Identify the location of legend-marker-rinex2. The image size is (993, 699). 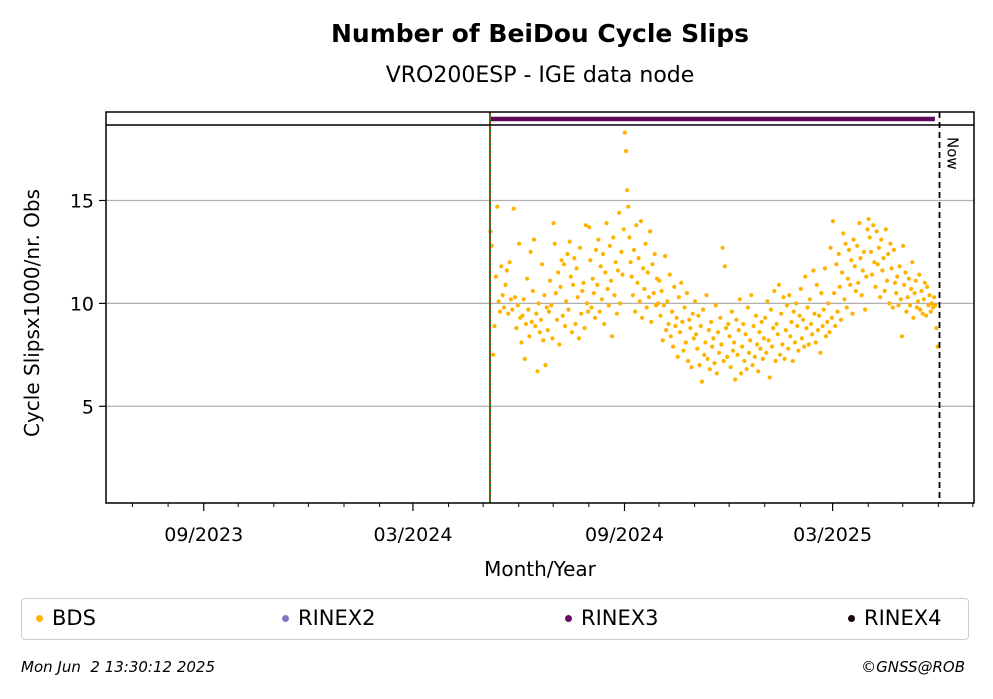
(285, 618).